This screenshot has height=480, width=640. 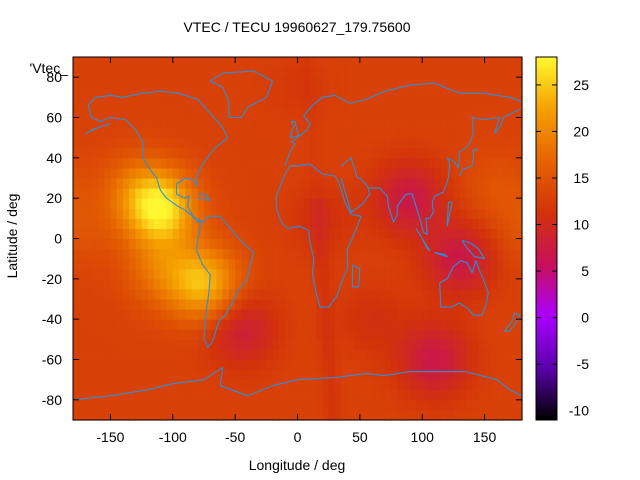 I want to click on x-tick-label: 100, so click(x=423, y=437).